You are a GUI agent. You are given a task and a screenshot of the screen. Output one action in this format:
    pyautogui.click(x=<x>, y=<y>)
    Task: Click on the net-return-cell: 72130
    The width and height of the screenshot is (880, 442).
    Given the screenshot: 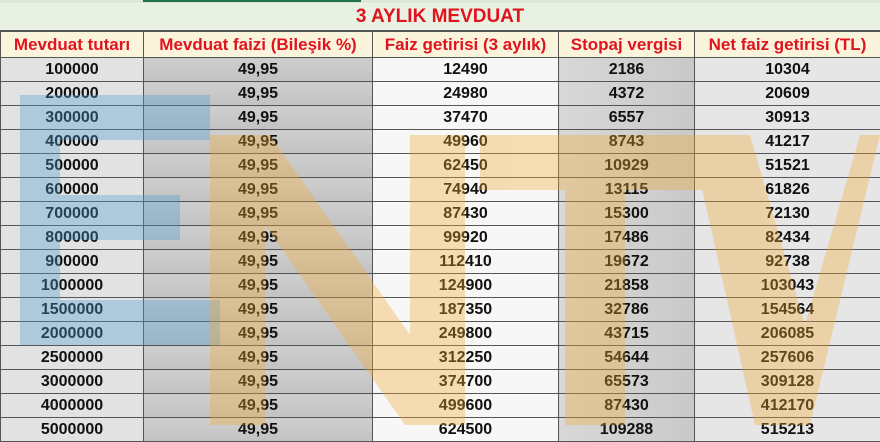 What is the action you would take?
    pyautogui.click(x=787, y=214)
    